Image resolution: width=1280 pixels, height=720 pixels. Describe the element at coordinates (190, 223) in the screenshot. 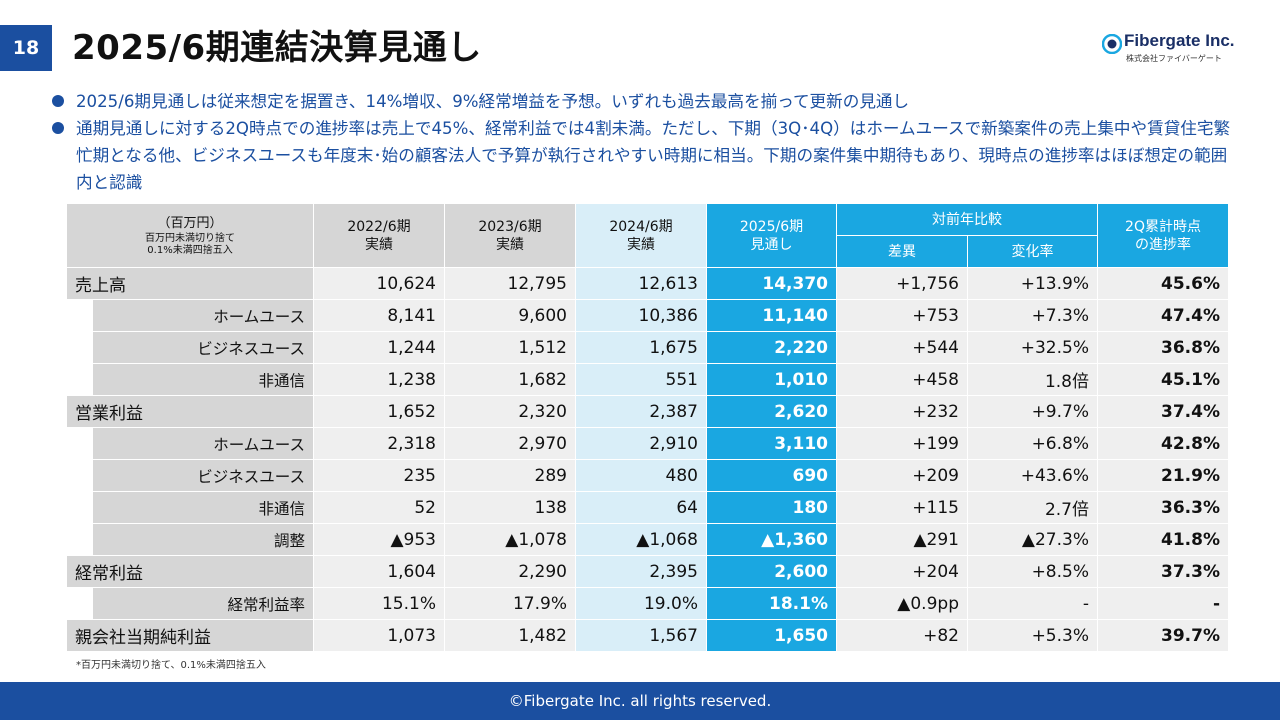

I see `unit-label: （百万円）` at that location.